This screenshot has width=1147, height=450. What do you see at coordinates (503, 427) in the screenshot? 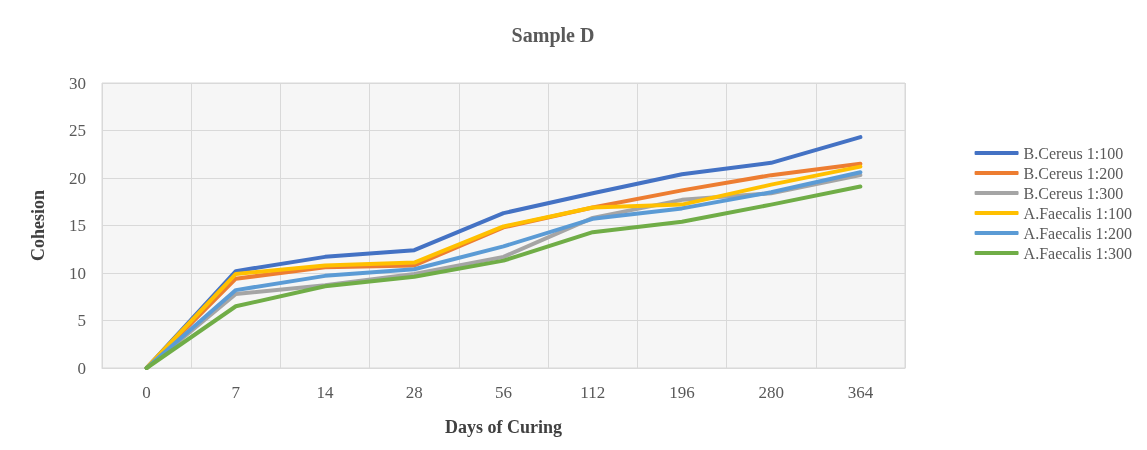
I see `x-axis-title: Days of Curing` at bounding box center [503, 427].